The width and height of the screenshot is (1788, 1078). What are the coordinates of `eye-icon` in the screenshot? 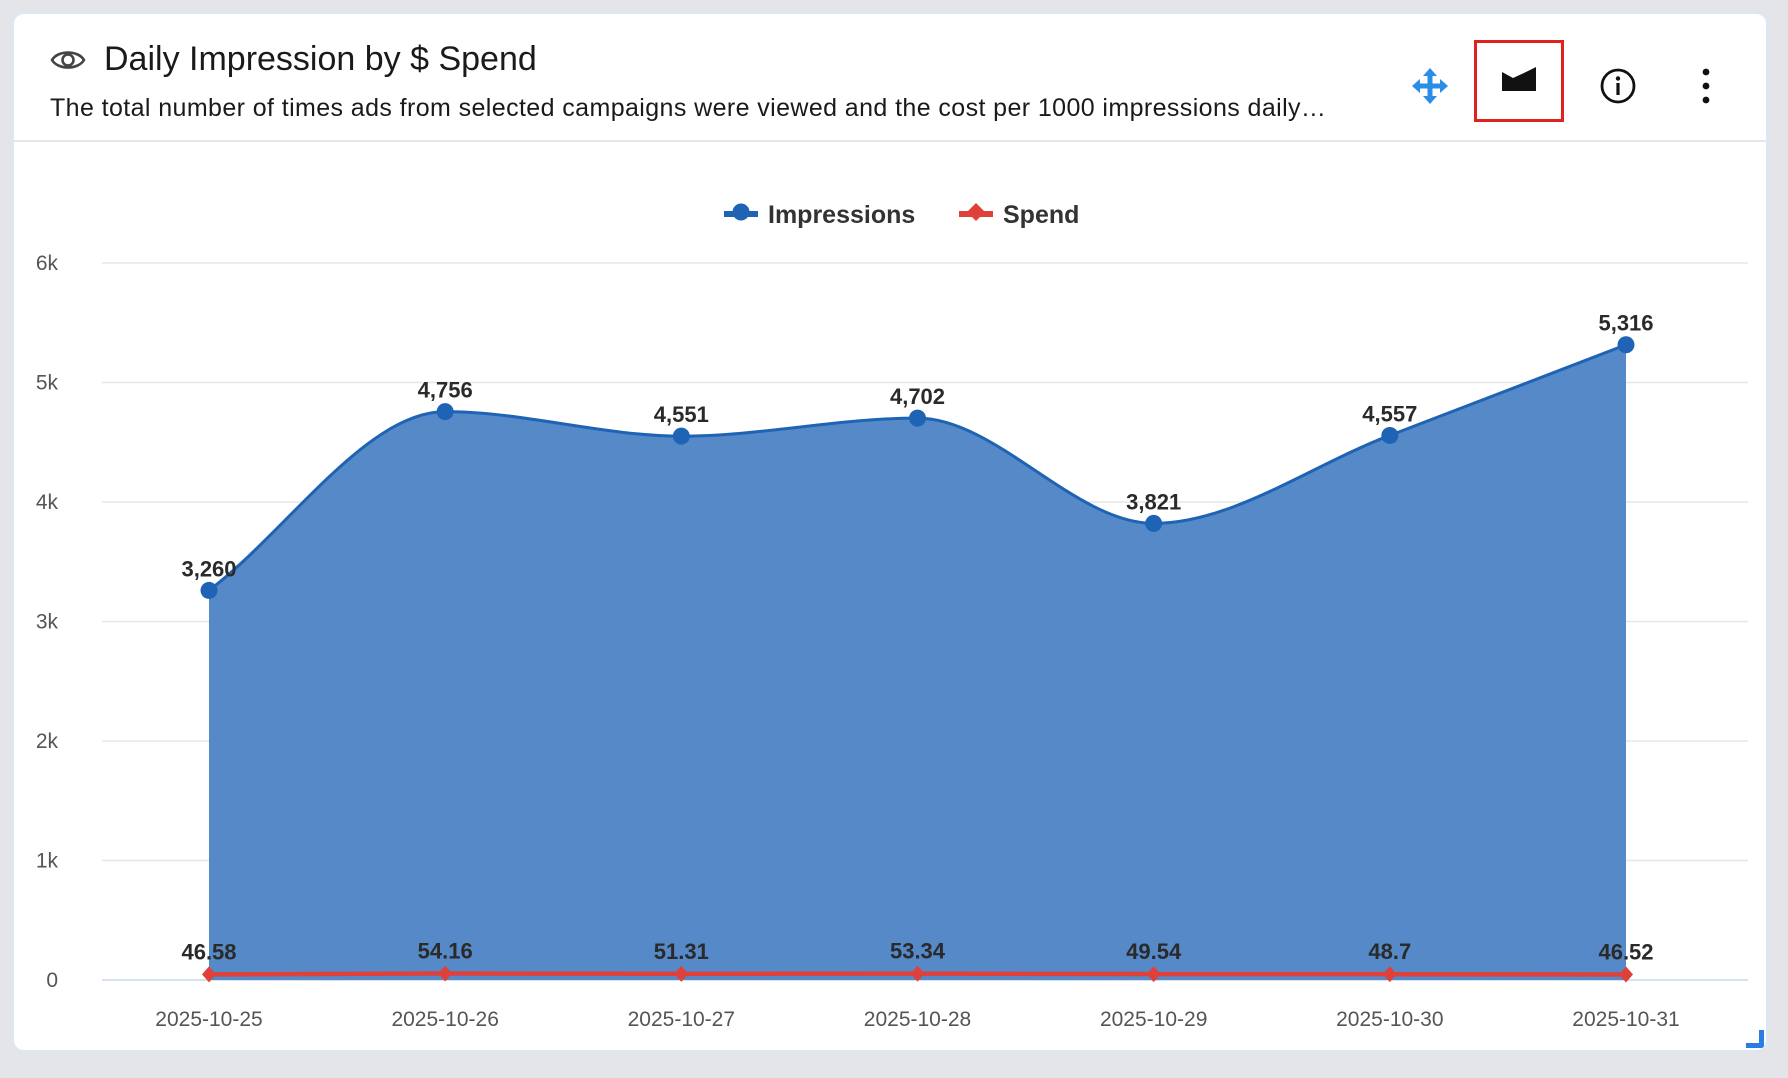 It's located at (68, 60).